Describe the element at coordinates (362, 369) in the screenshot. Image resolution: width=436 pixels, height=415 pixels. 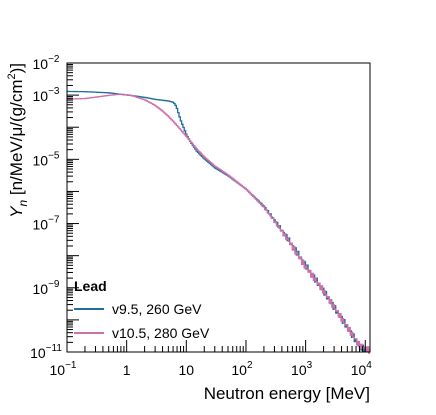
I see `x-tick-label: 10⁴` at that location.